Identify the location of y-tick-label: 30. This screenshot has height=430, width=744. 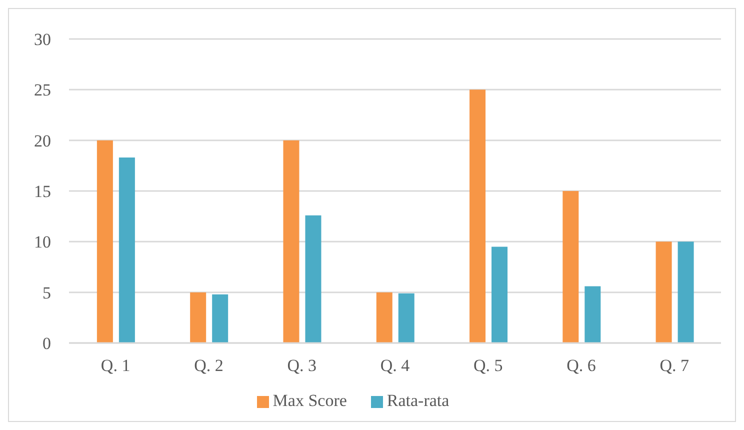
(42, 40).